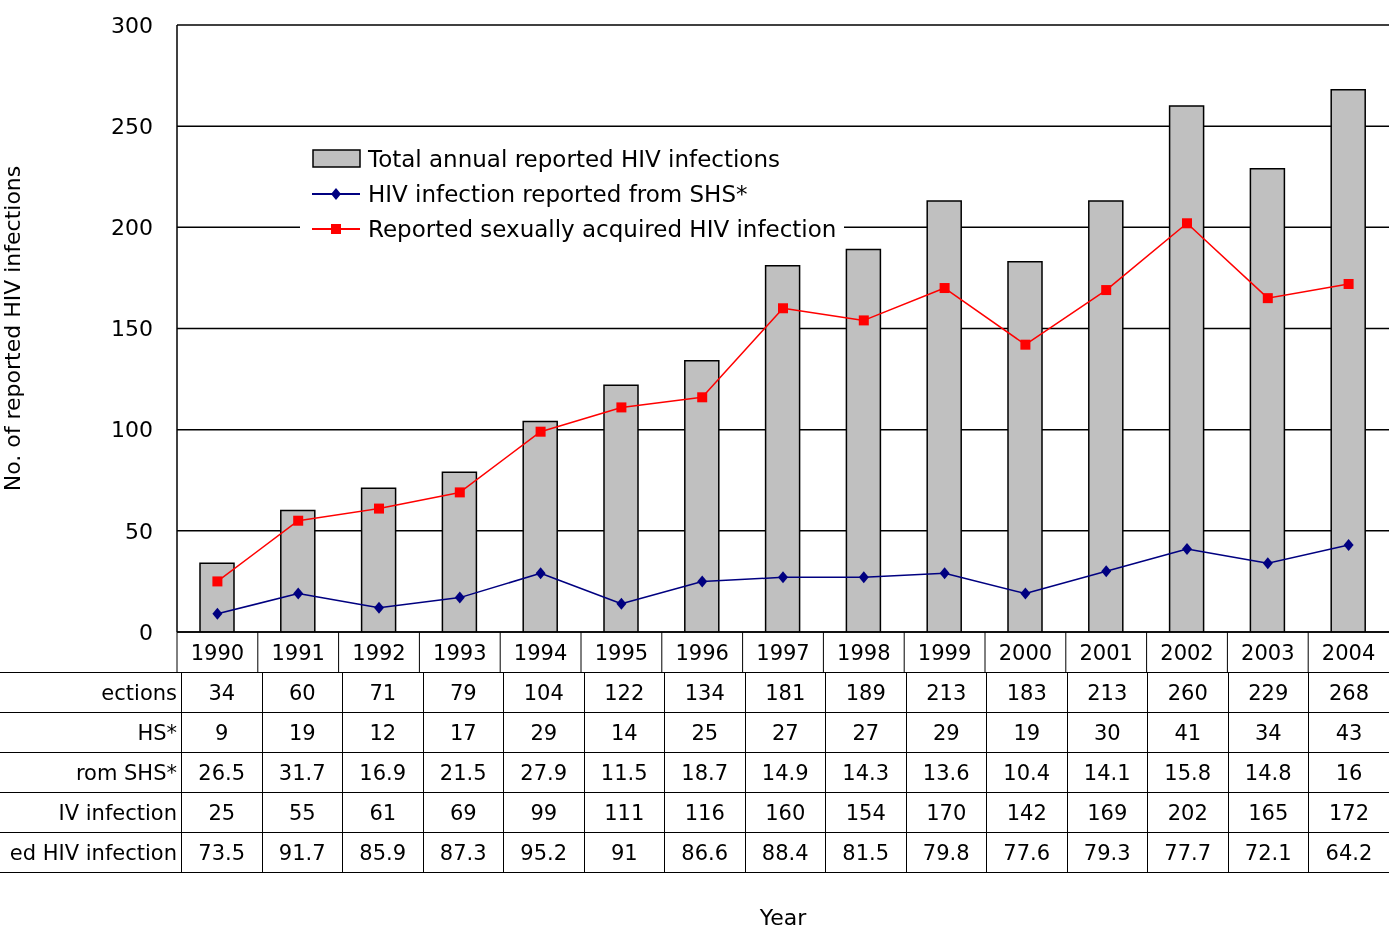 This screenshot has height=933, width=1389. I want to click on text: 21.5, so click(463, 772).